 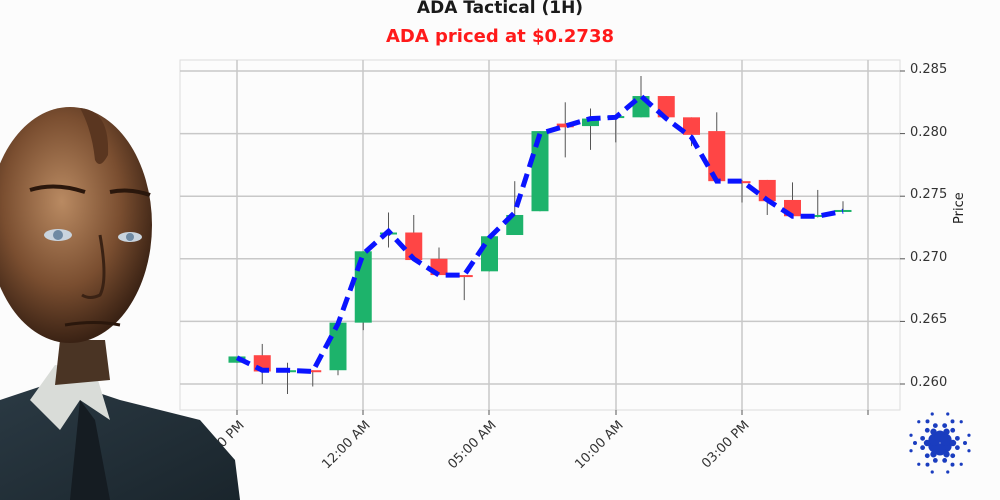 I want to click on cardano-logo-icon, so click(x=940, y=443).